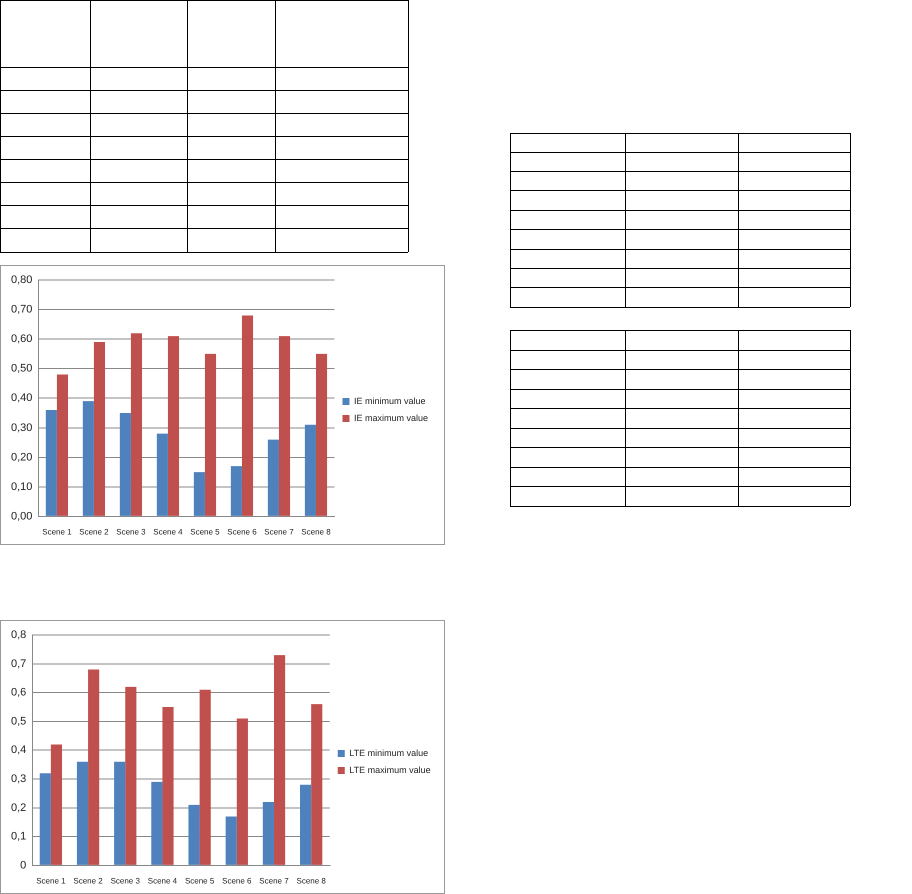  Describe the element at coordinates (390, 769) in the screenshot. I see `legend-label: LTE maximum value` at that location.